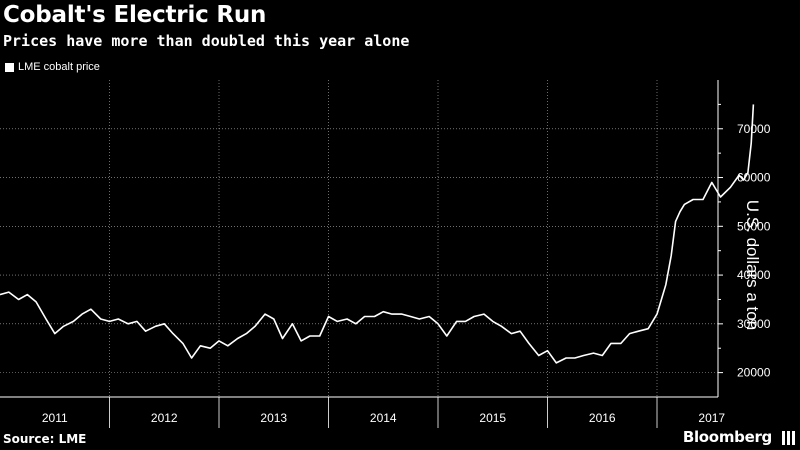 This screenshot has height=450, width=800. I want to click on legend: LME cobalt price, so click(52, 67).